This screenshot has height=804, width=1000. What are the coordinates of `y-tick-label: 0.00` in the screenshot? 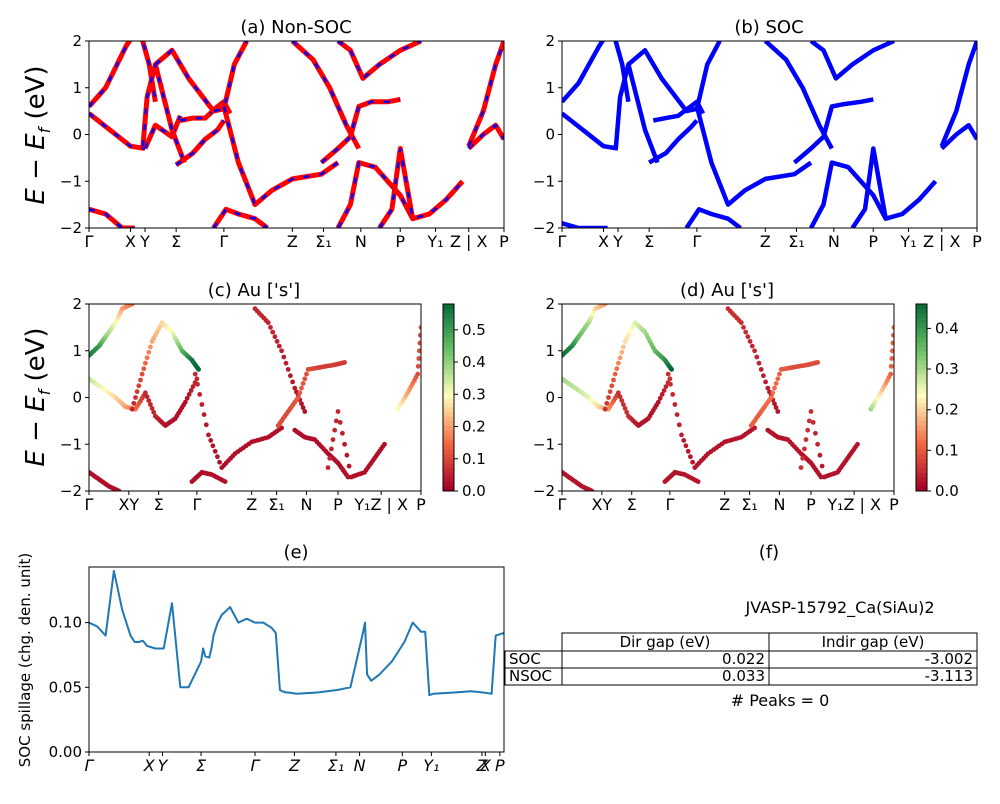 It's located at (65, 752).